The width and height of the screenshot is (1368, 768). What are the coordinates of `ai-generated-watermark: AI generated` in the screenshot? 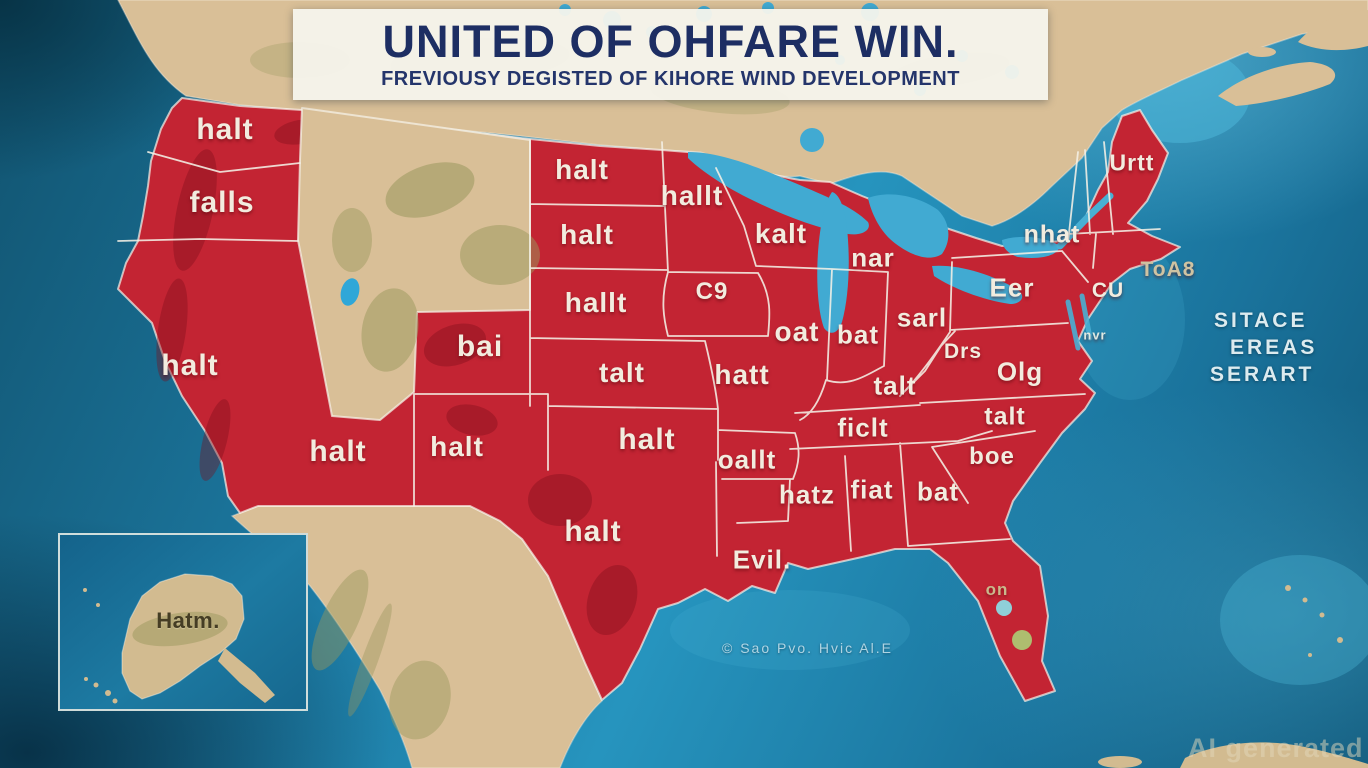 It's located at (1276, 748).